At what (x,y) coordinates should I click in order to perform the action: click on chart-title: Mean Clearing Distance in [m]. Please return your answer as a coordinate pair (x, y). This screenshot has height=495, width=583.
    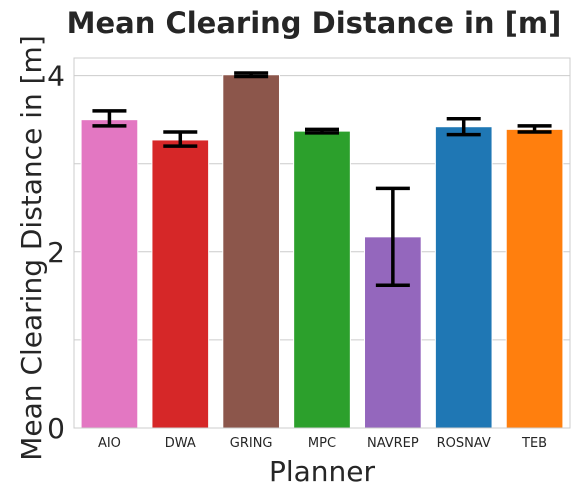
    Looking at the image, I should click on (314, 23).